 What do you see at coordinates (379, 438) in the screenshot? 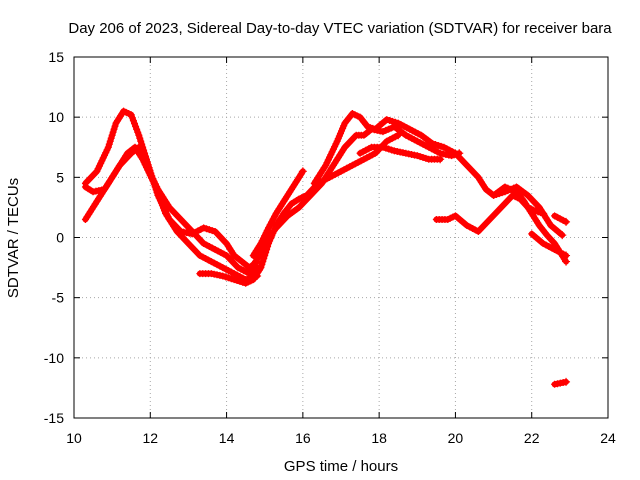
I see `x-tick-label: 18` at bounding box center [379, 438].